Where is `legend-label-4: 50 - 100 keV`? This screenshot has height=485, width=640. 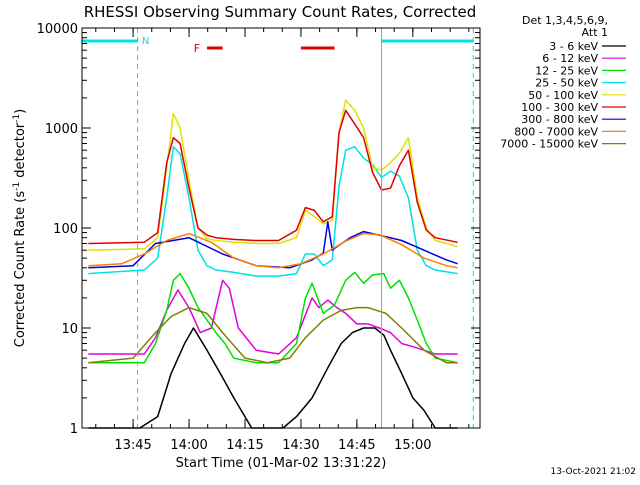 legend-label-4: 50 - 100 keV is located at coordinates (563, 95).